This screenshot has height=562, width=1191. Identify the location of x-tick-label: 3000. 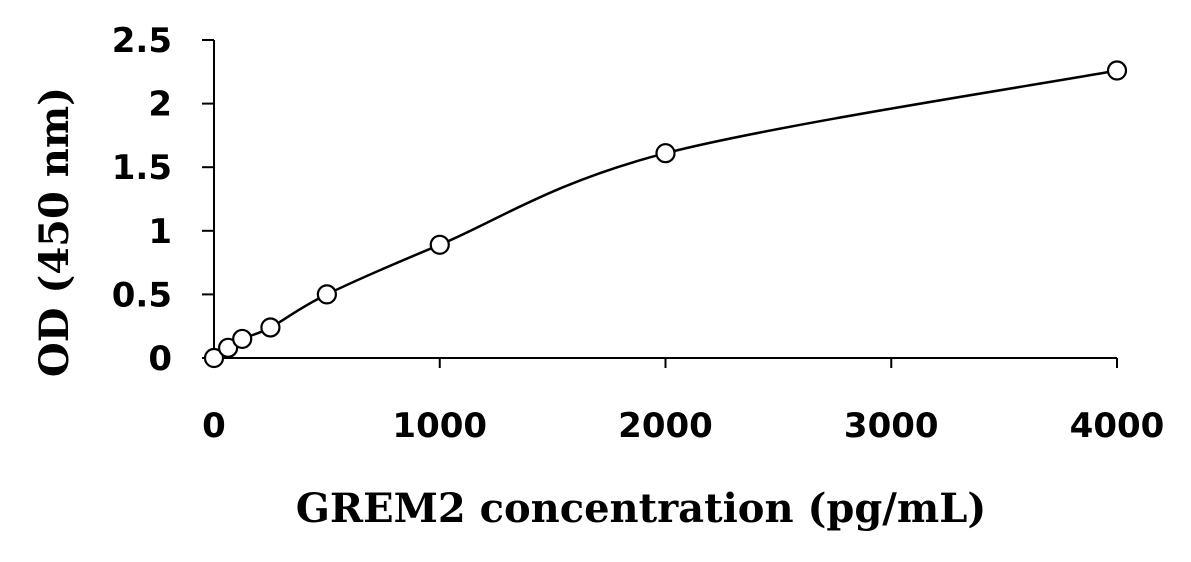
(891, 426).